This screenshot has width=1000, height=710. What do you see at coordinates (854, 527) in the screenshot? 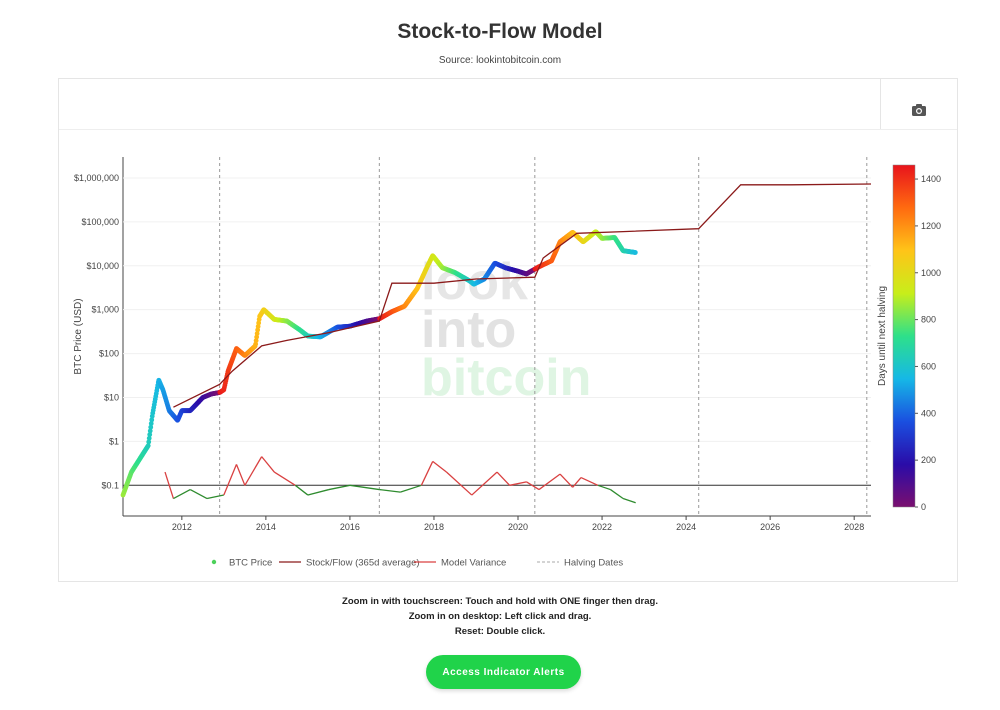
I see `x-tick-label: 2028` at bounding box center [854, 527].